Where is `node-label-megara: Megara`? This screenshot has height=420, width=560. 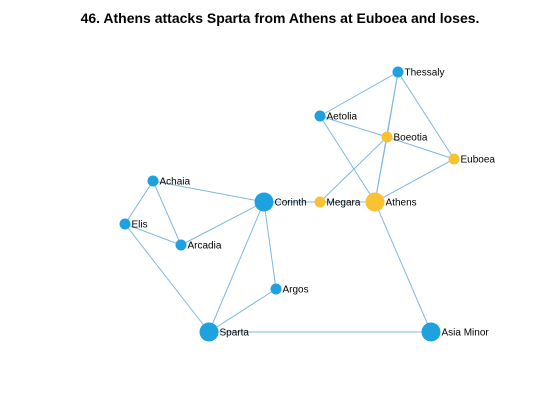 node-label-megara: Megara is located at coordinates (344, 203).